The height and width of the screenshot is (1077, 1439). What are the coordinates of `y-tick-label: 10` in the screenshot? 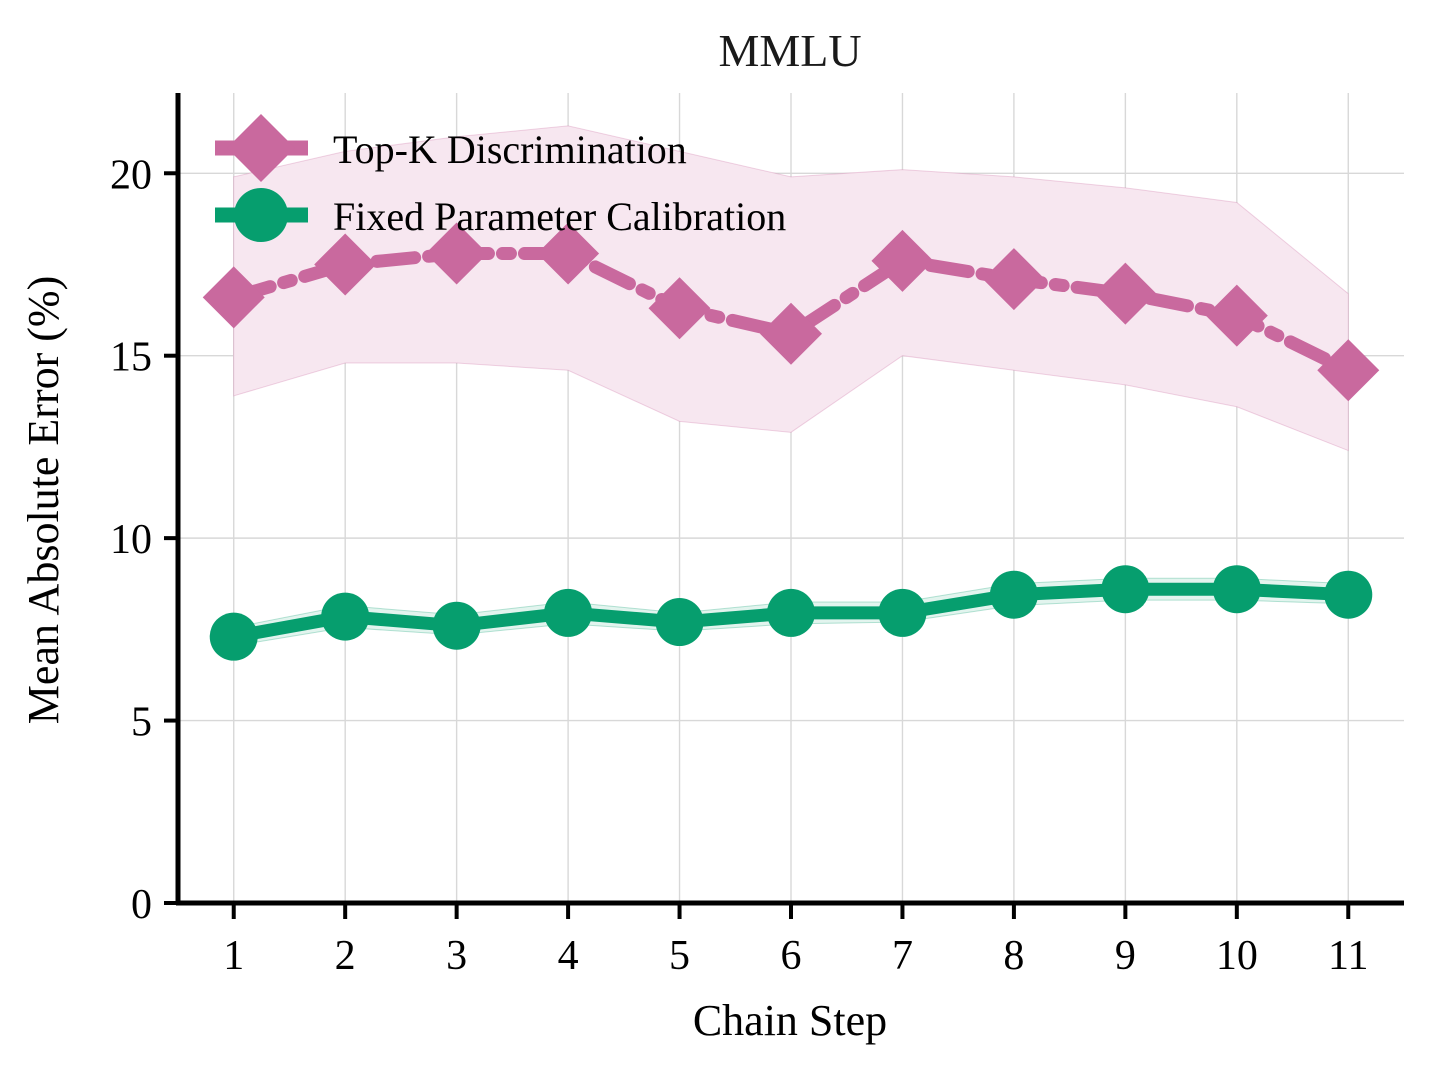 It's located at (131, 540).